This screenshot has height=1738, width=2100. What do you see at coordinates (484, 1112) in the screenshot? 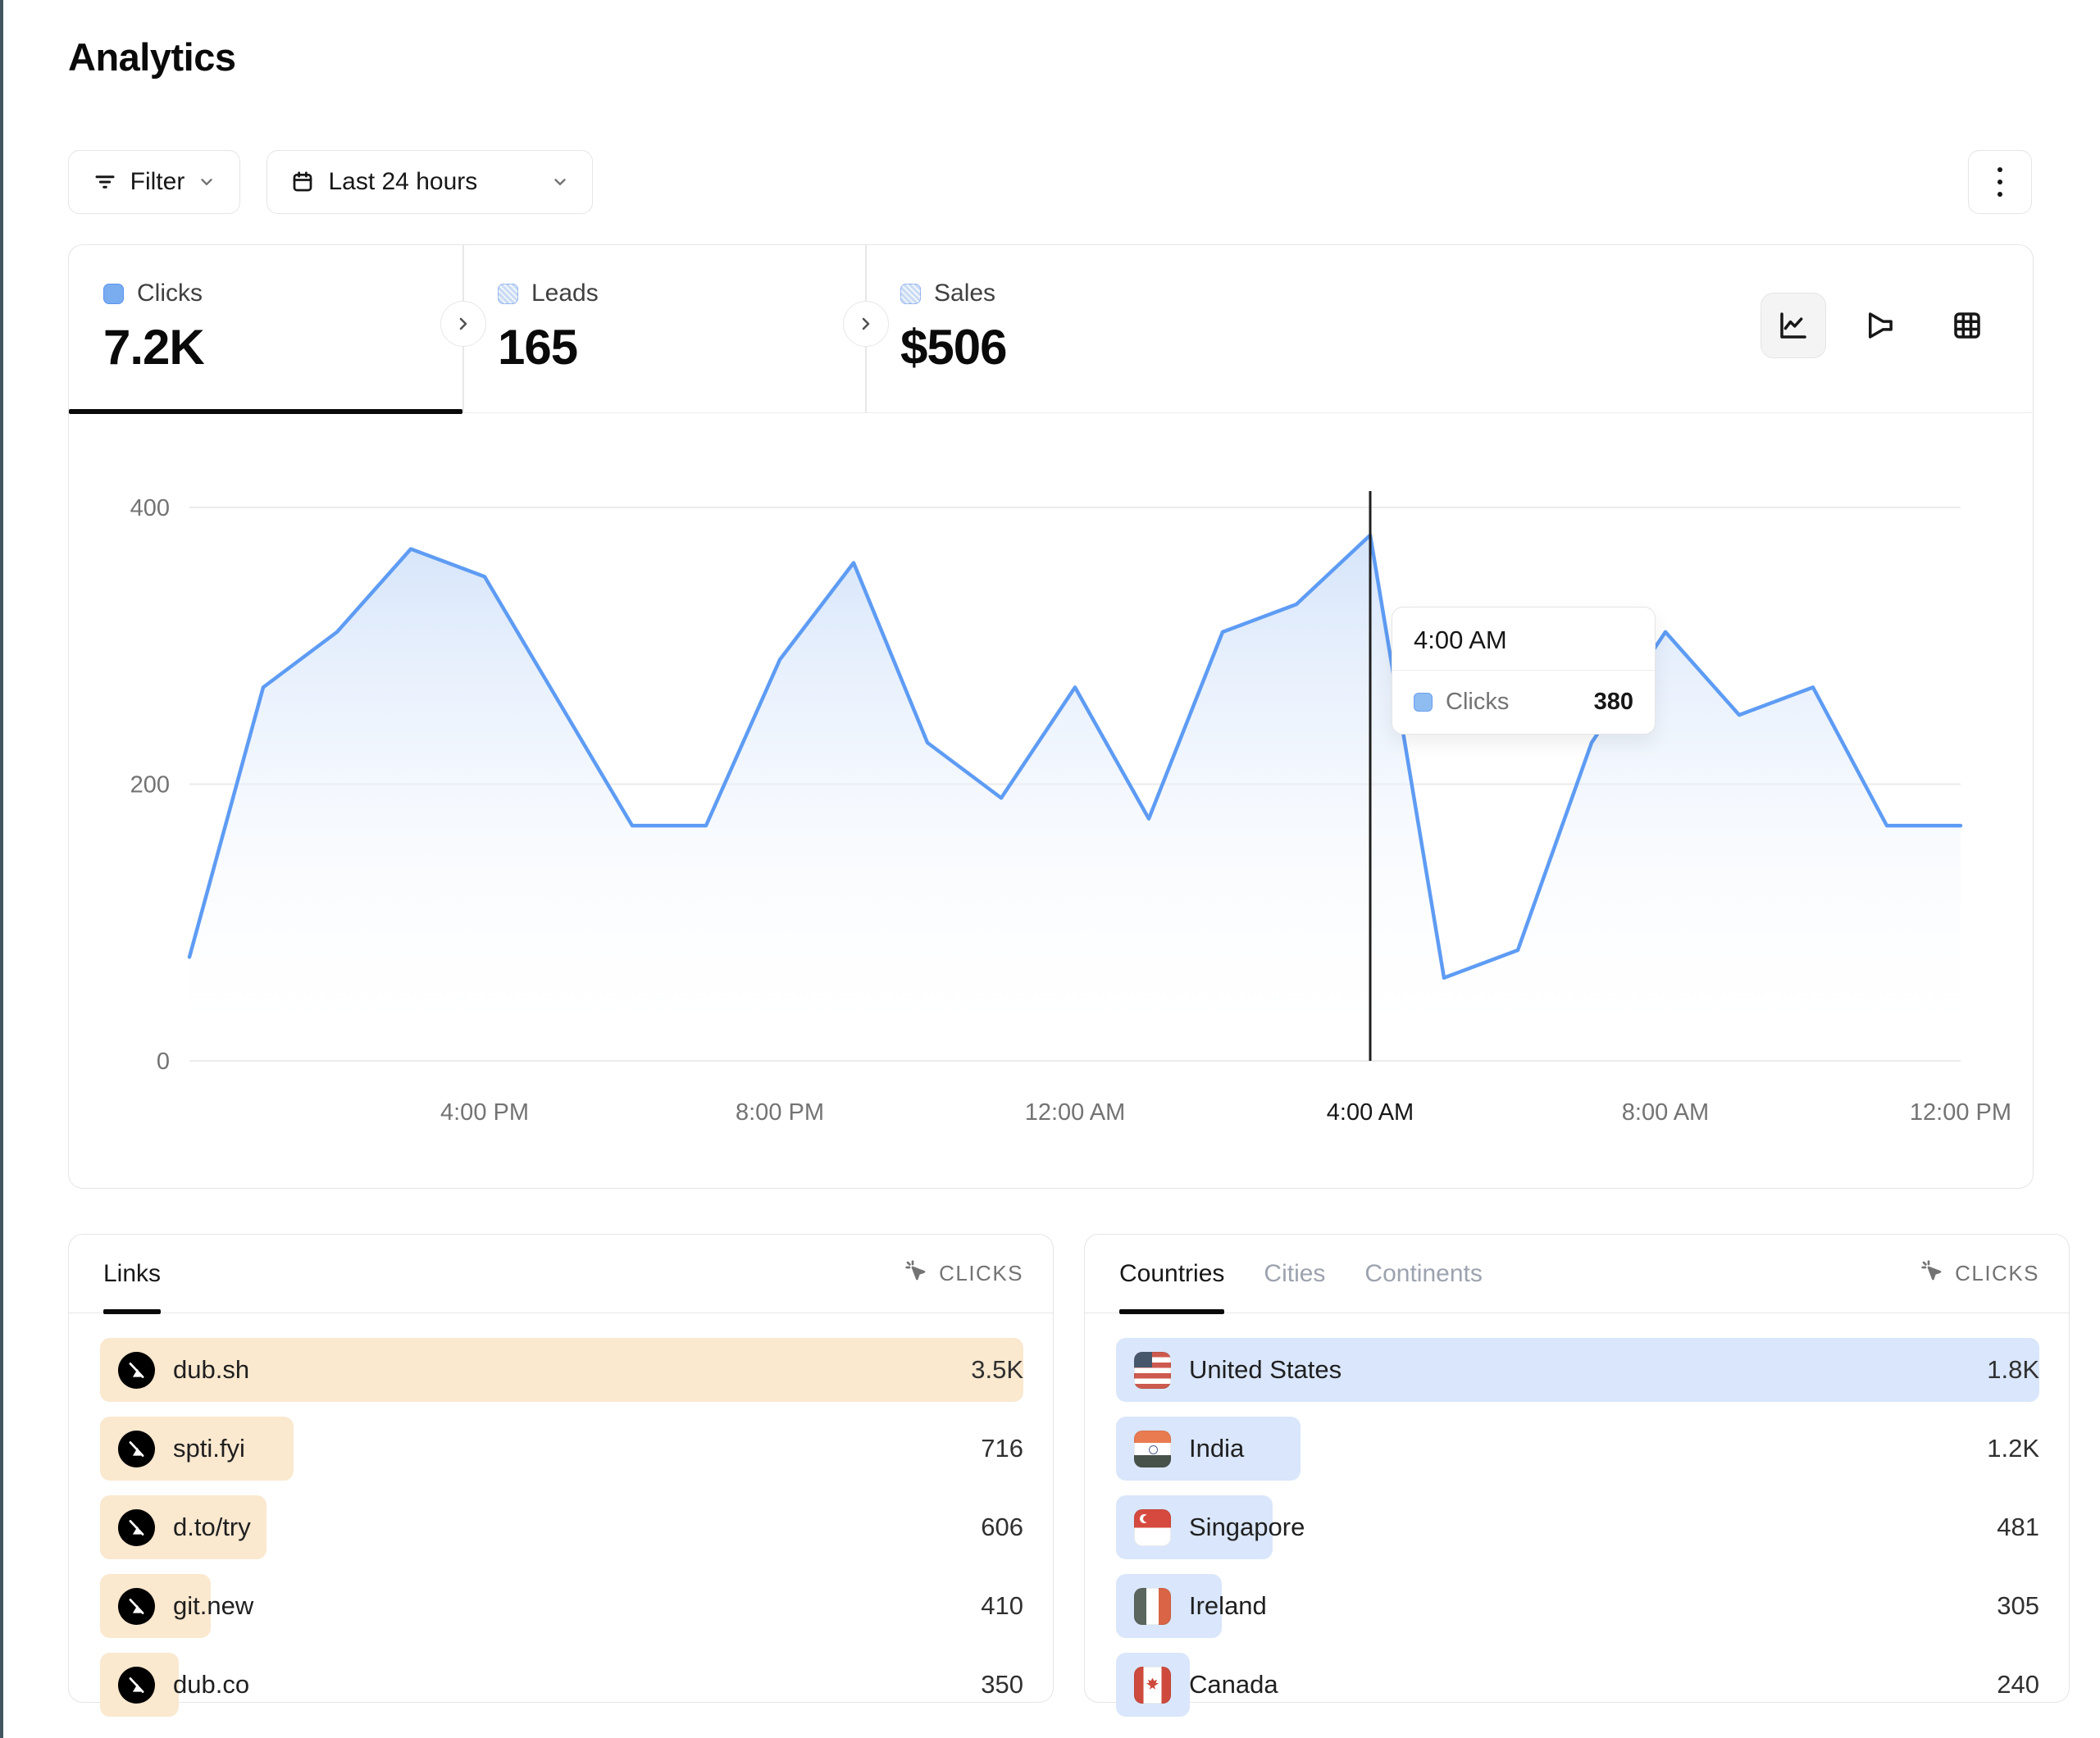
I see `svg-text: 4:00 PM` at bounding box center [484, 1112].